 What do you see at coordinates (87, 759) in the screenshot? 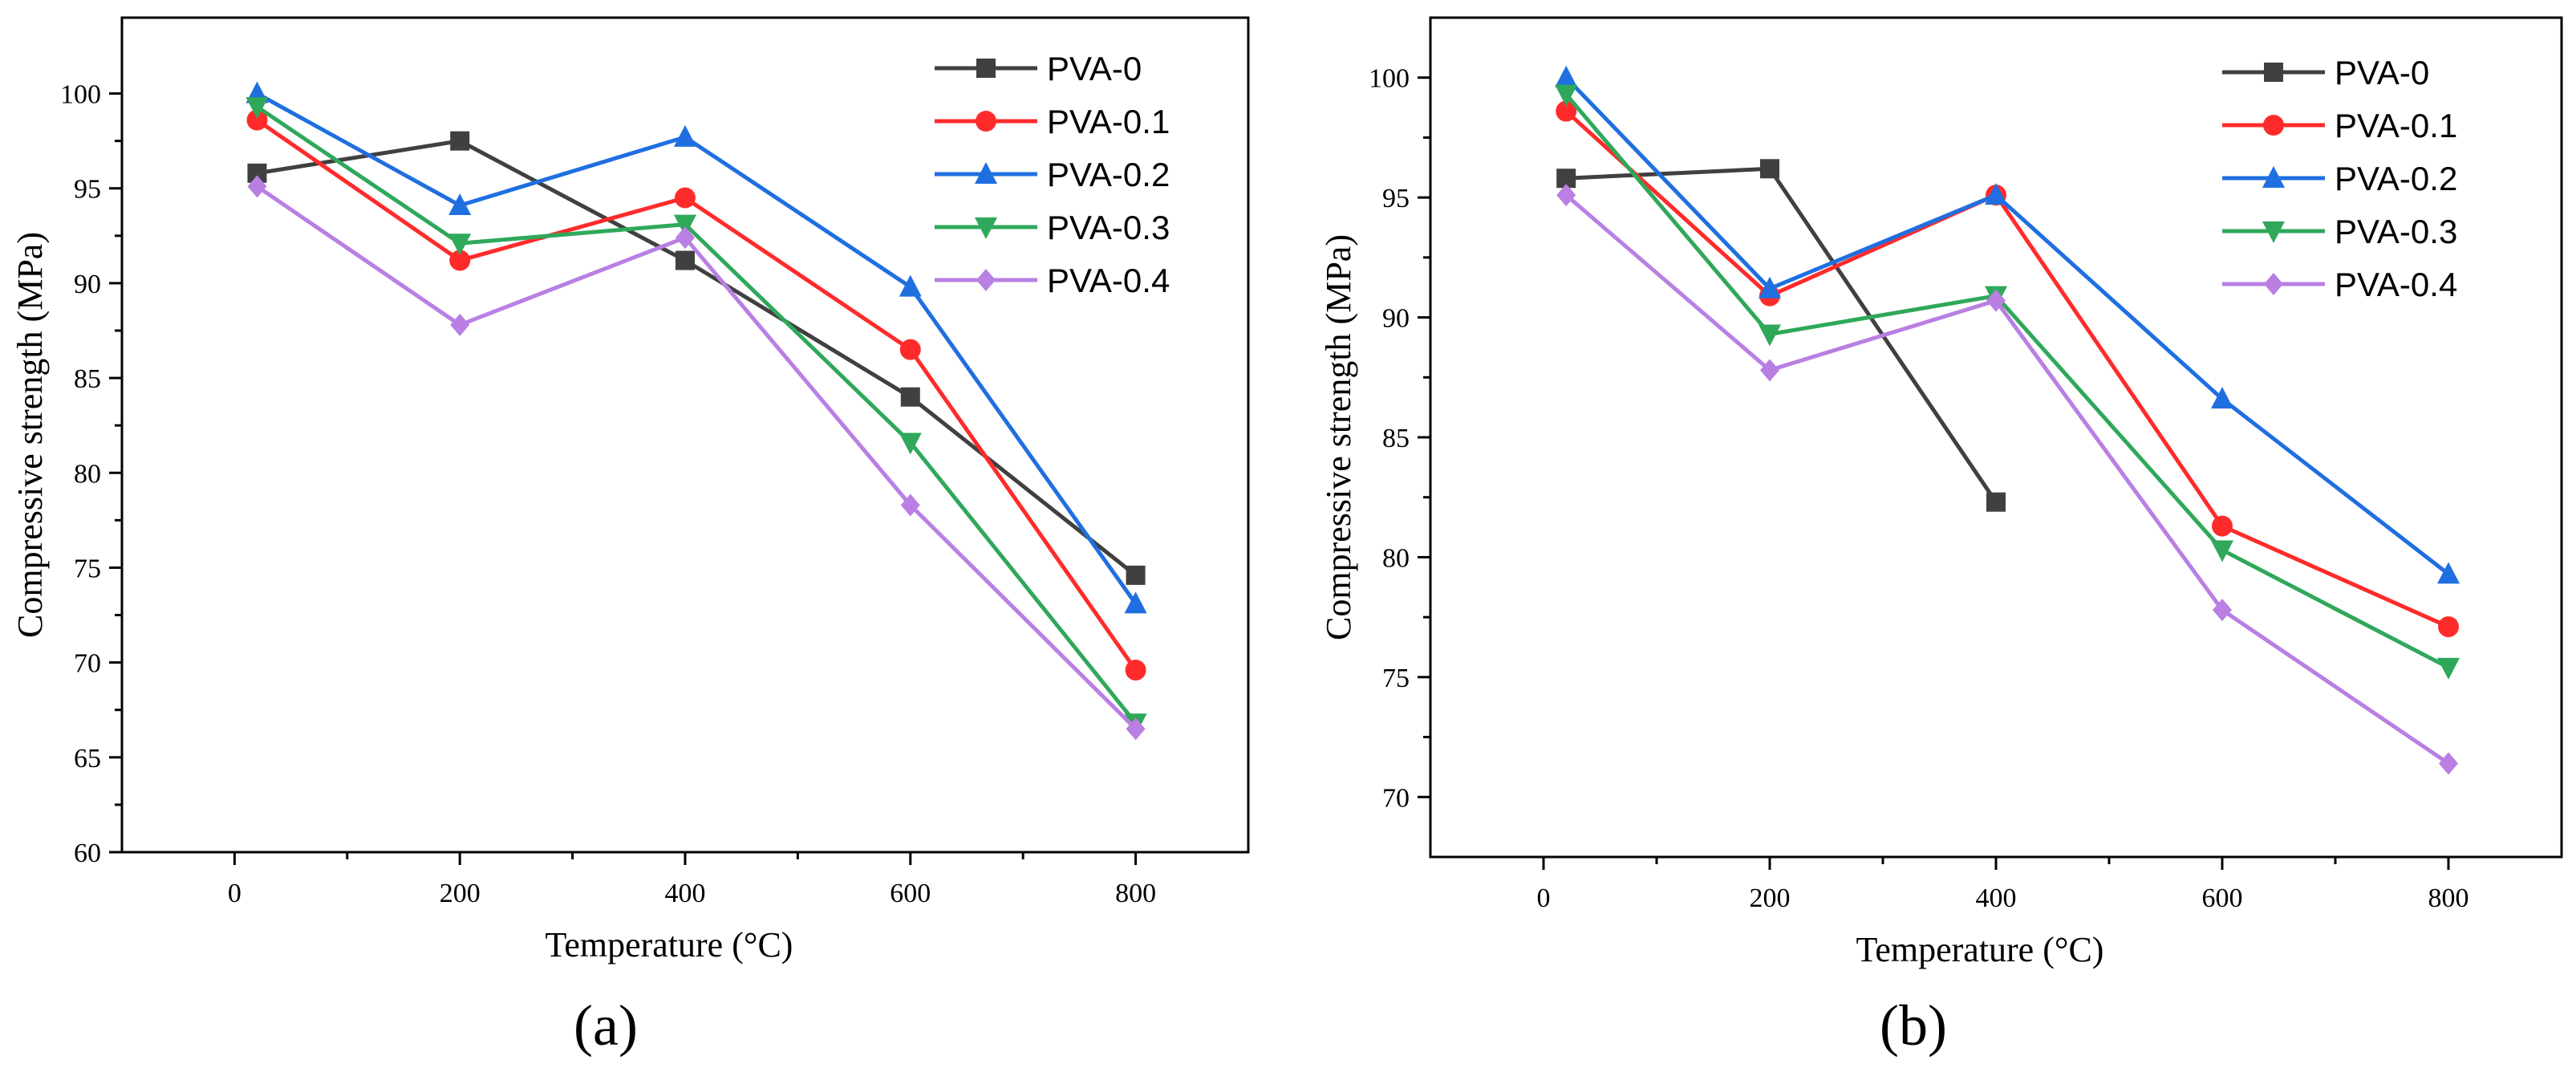
I see `y-tick-label: 65` at bounding box center [87, 759].